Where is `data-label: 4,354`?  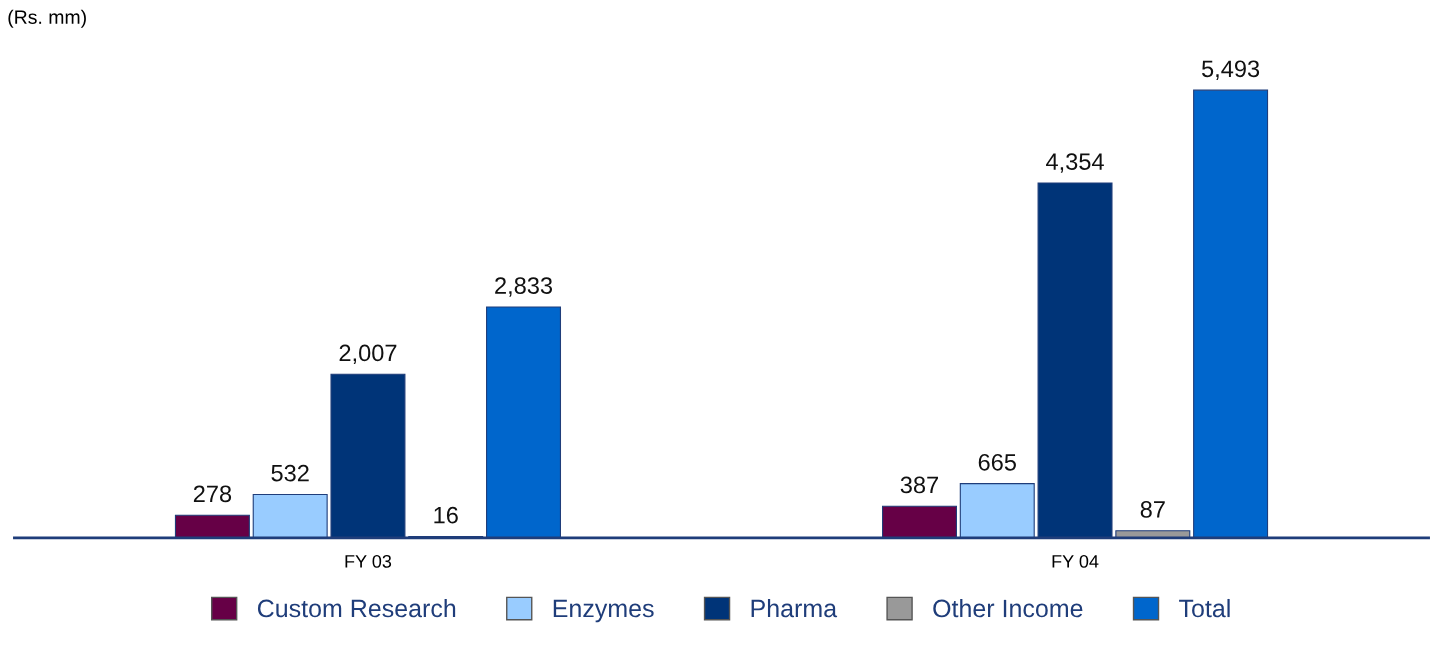
data-label: 4,354 is located at coordinates (1075, 163).